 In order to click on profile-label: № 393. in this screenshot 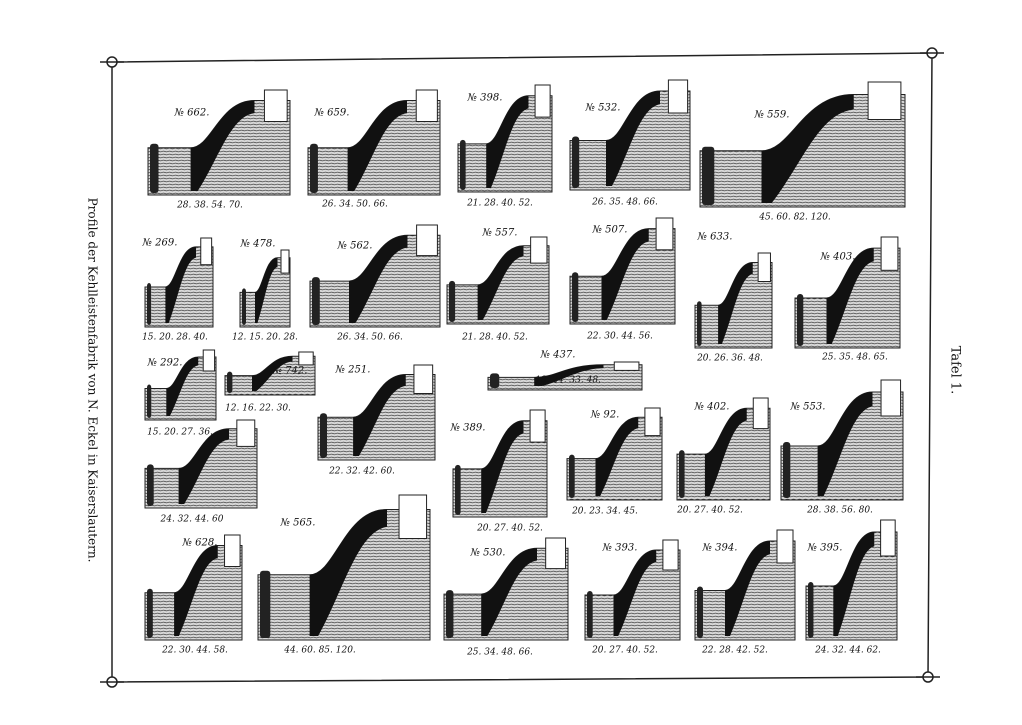, I will do `click(620, 548)`.